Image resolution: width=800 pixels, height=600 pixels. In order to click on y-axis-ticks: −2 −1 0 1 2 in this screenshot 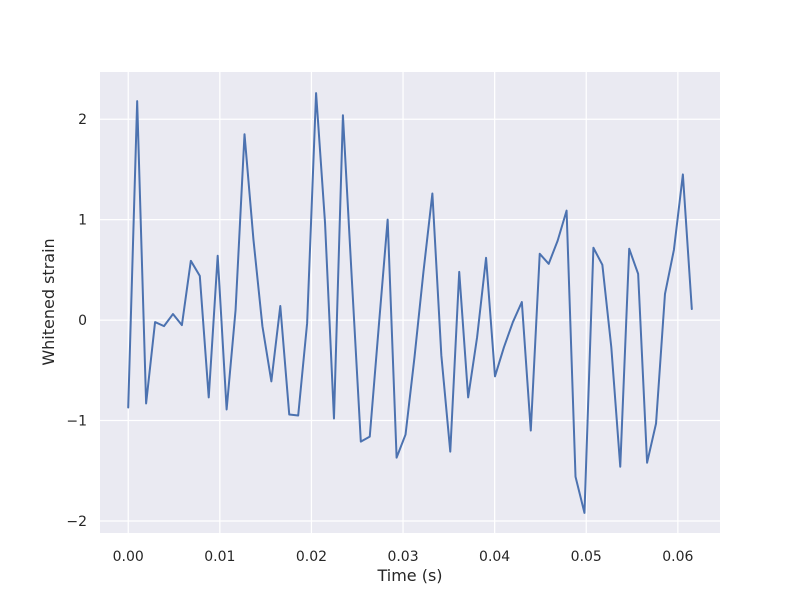, I will do `click(76, 321)`.